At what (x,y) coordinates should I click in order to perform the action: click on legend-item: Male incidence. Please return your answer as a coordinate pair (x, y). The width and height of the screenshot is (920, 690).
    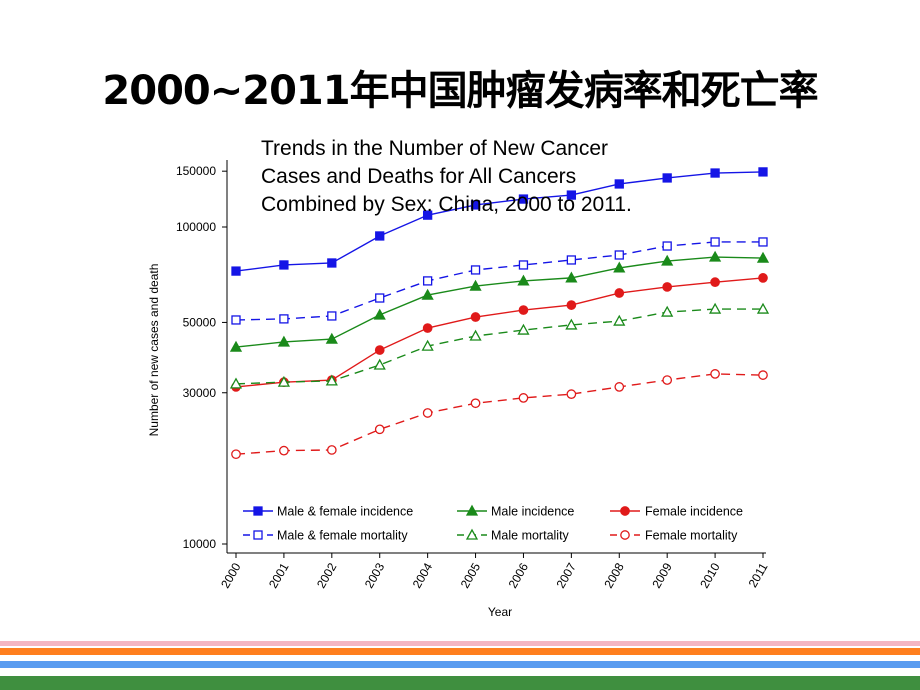
    Looking at the image, I should click on (515, 512).